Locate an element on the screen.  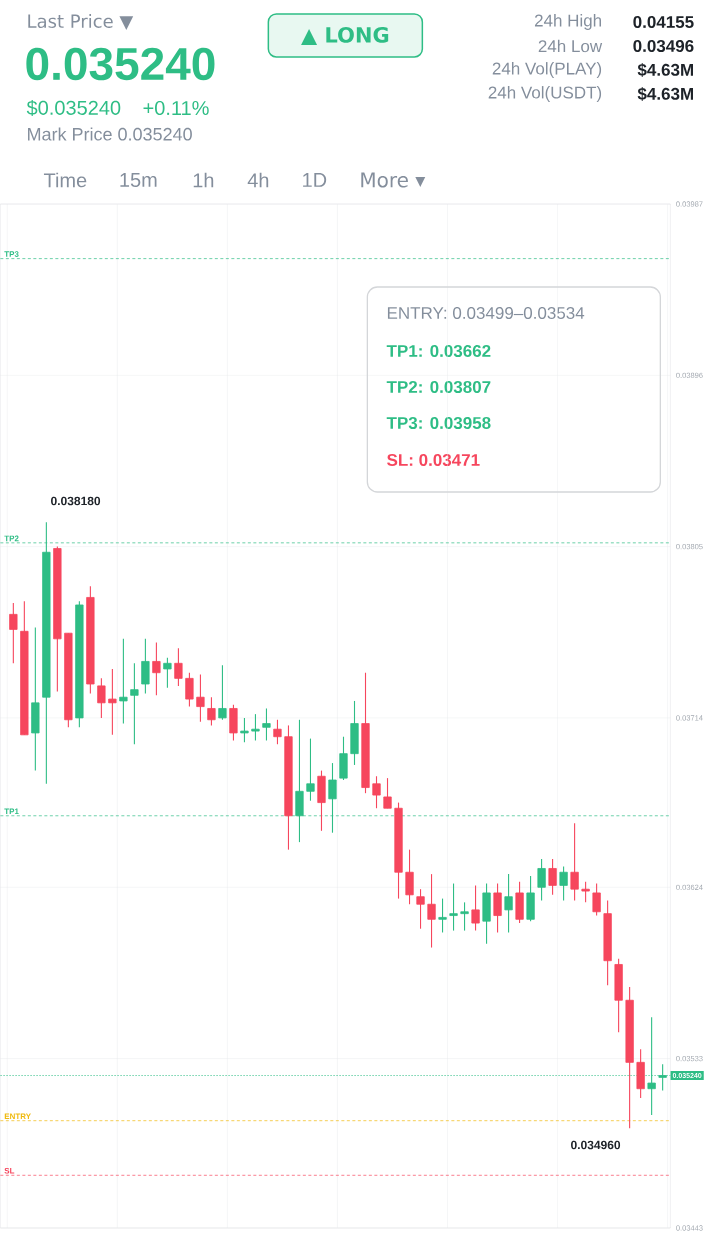
text: ▲ LONG is located at coordinates (344, 36).